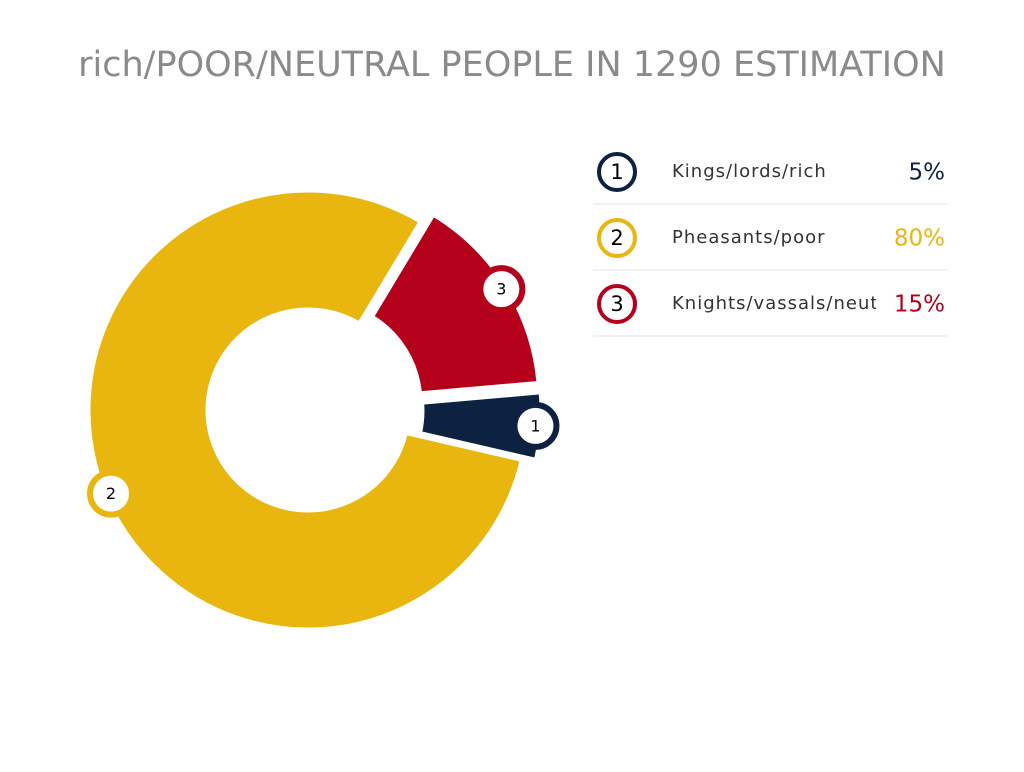  I want to click on legend-marker-label: 1, so click(616, 172).